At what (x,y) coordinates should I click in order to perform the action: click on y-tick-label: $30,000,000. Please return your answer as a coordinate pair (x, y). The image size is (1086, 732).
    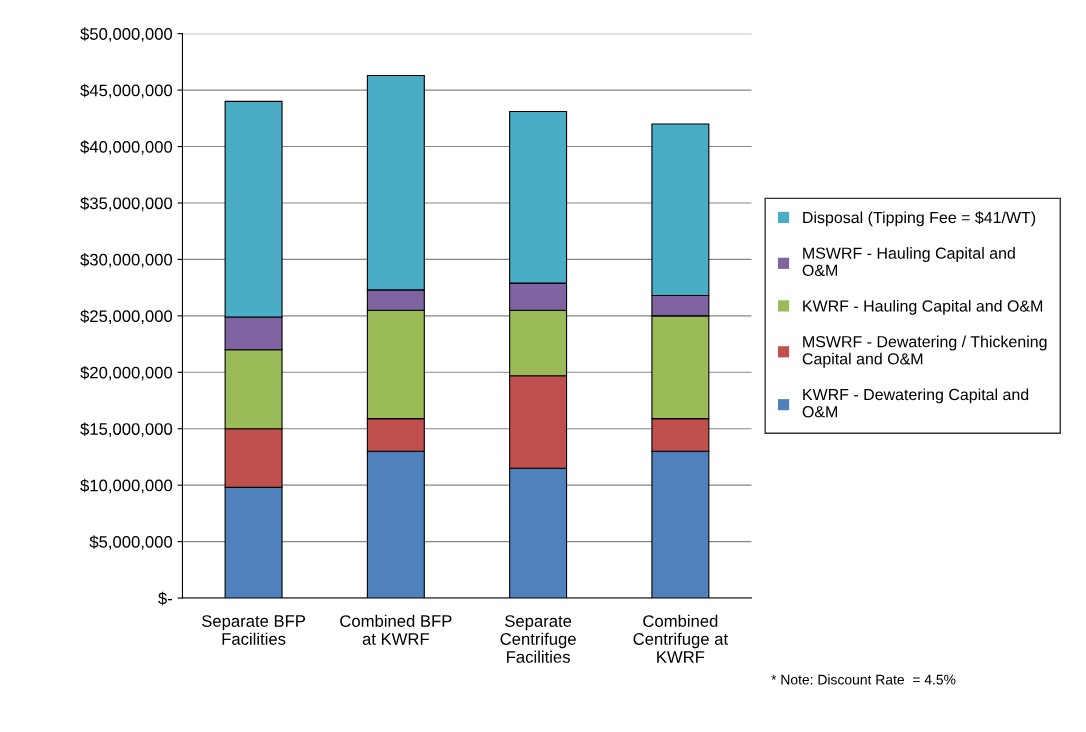
    Looking at the image, I should click on (126, 260).